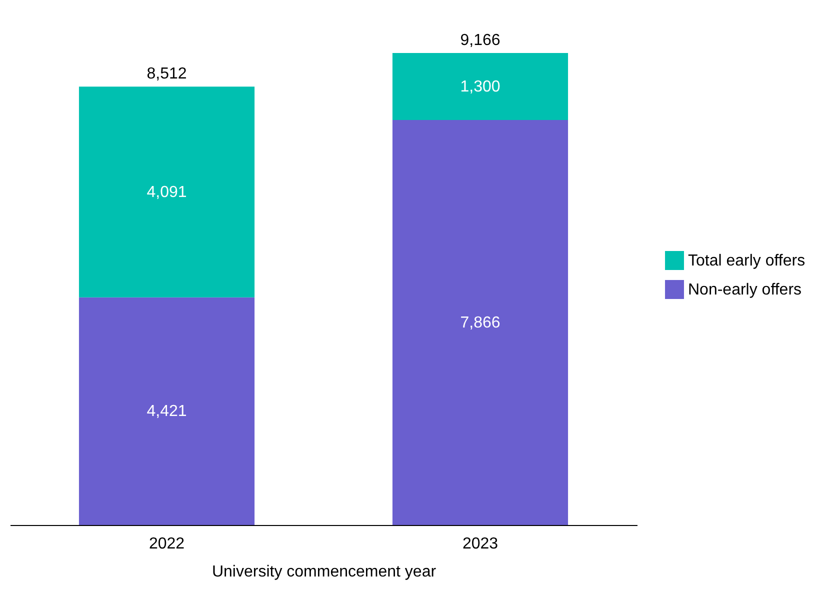 The height and width of the screenshot is (594, 840). Describe the element at coordinates (480, 40) in the screenshot. I see `total-label: 9,166` at that location.